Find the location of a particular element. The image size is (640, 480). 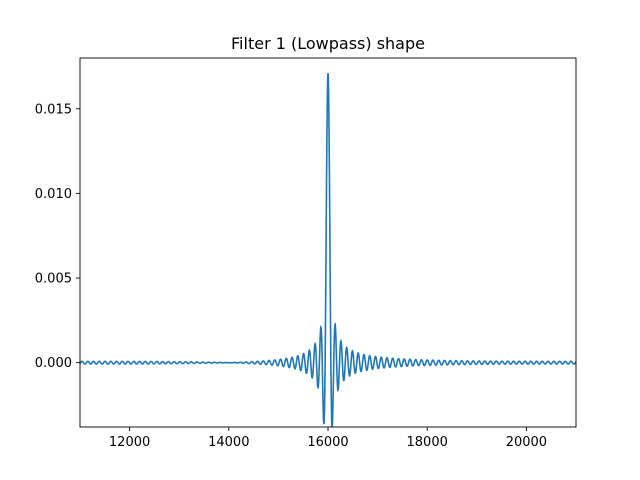

x-tick-label: 18000 is located at coordinates (427, 442).